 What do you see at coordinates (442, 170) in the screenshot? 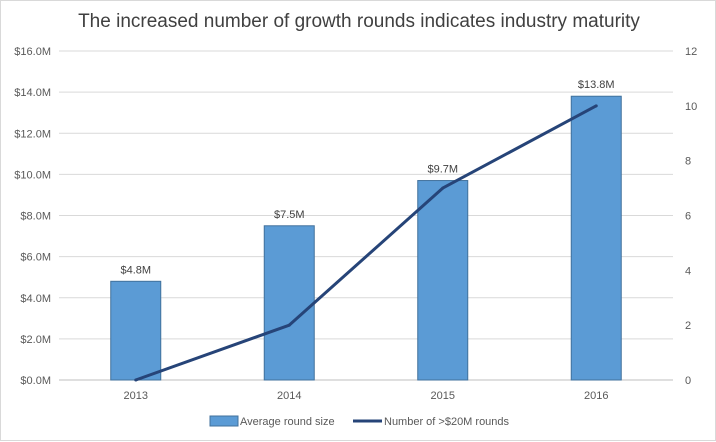
I see `data-label: $9.7M` at bounding box center [442, 170].